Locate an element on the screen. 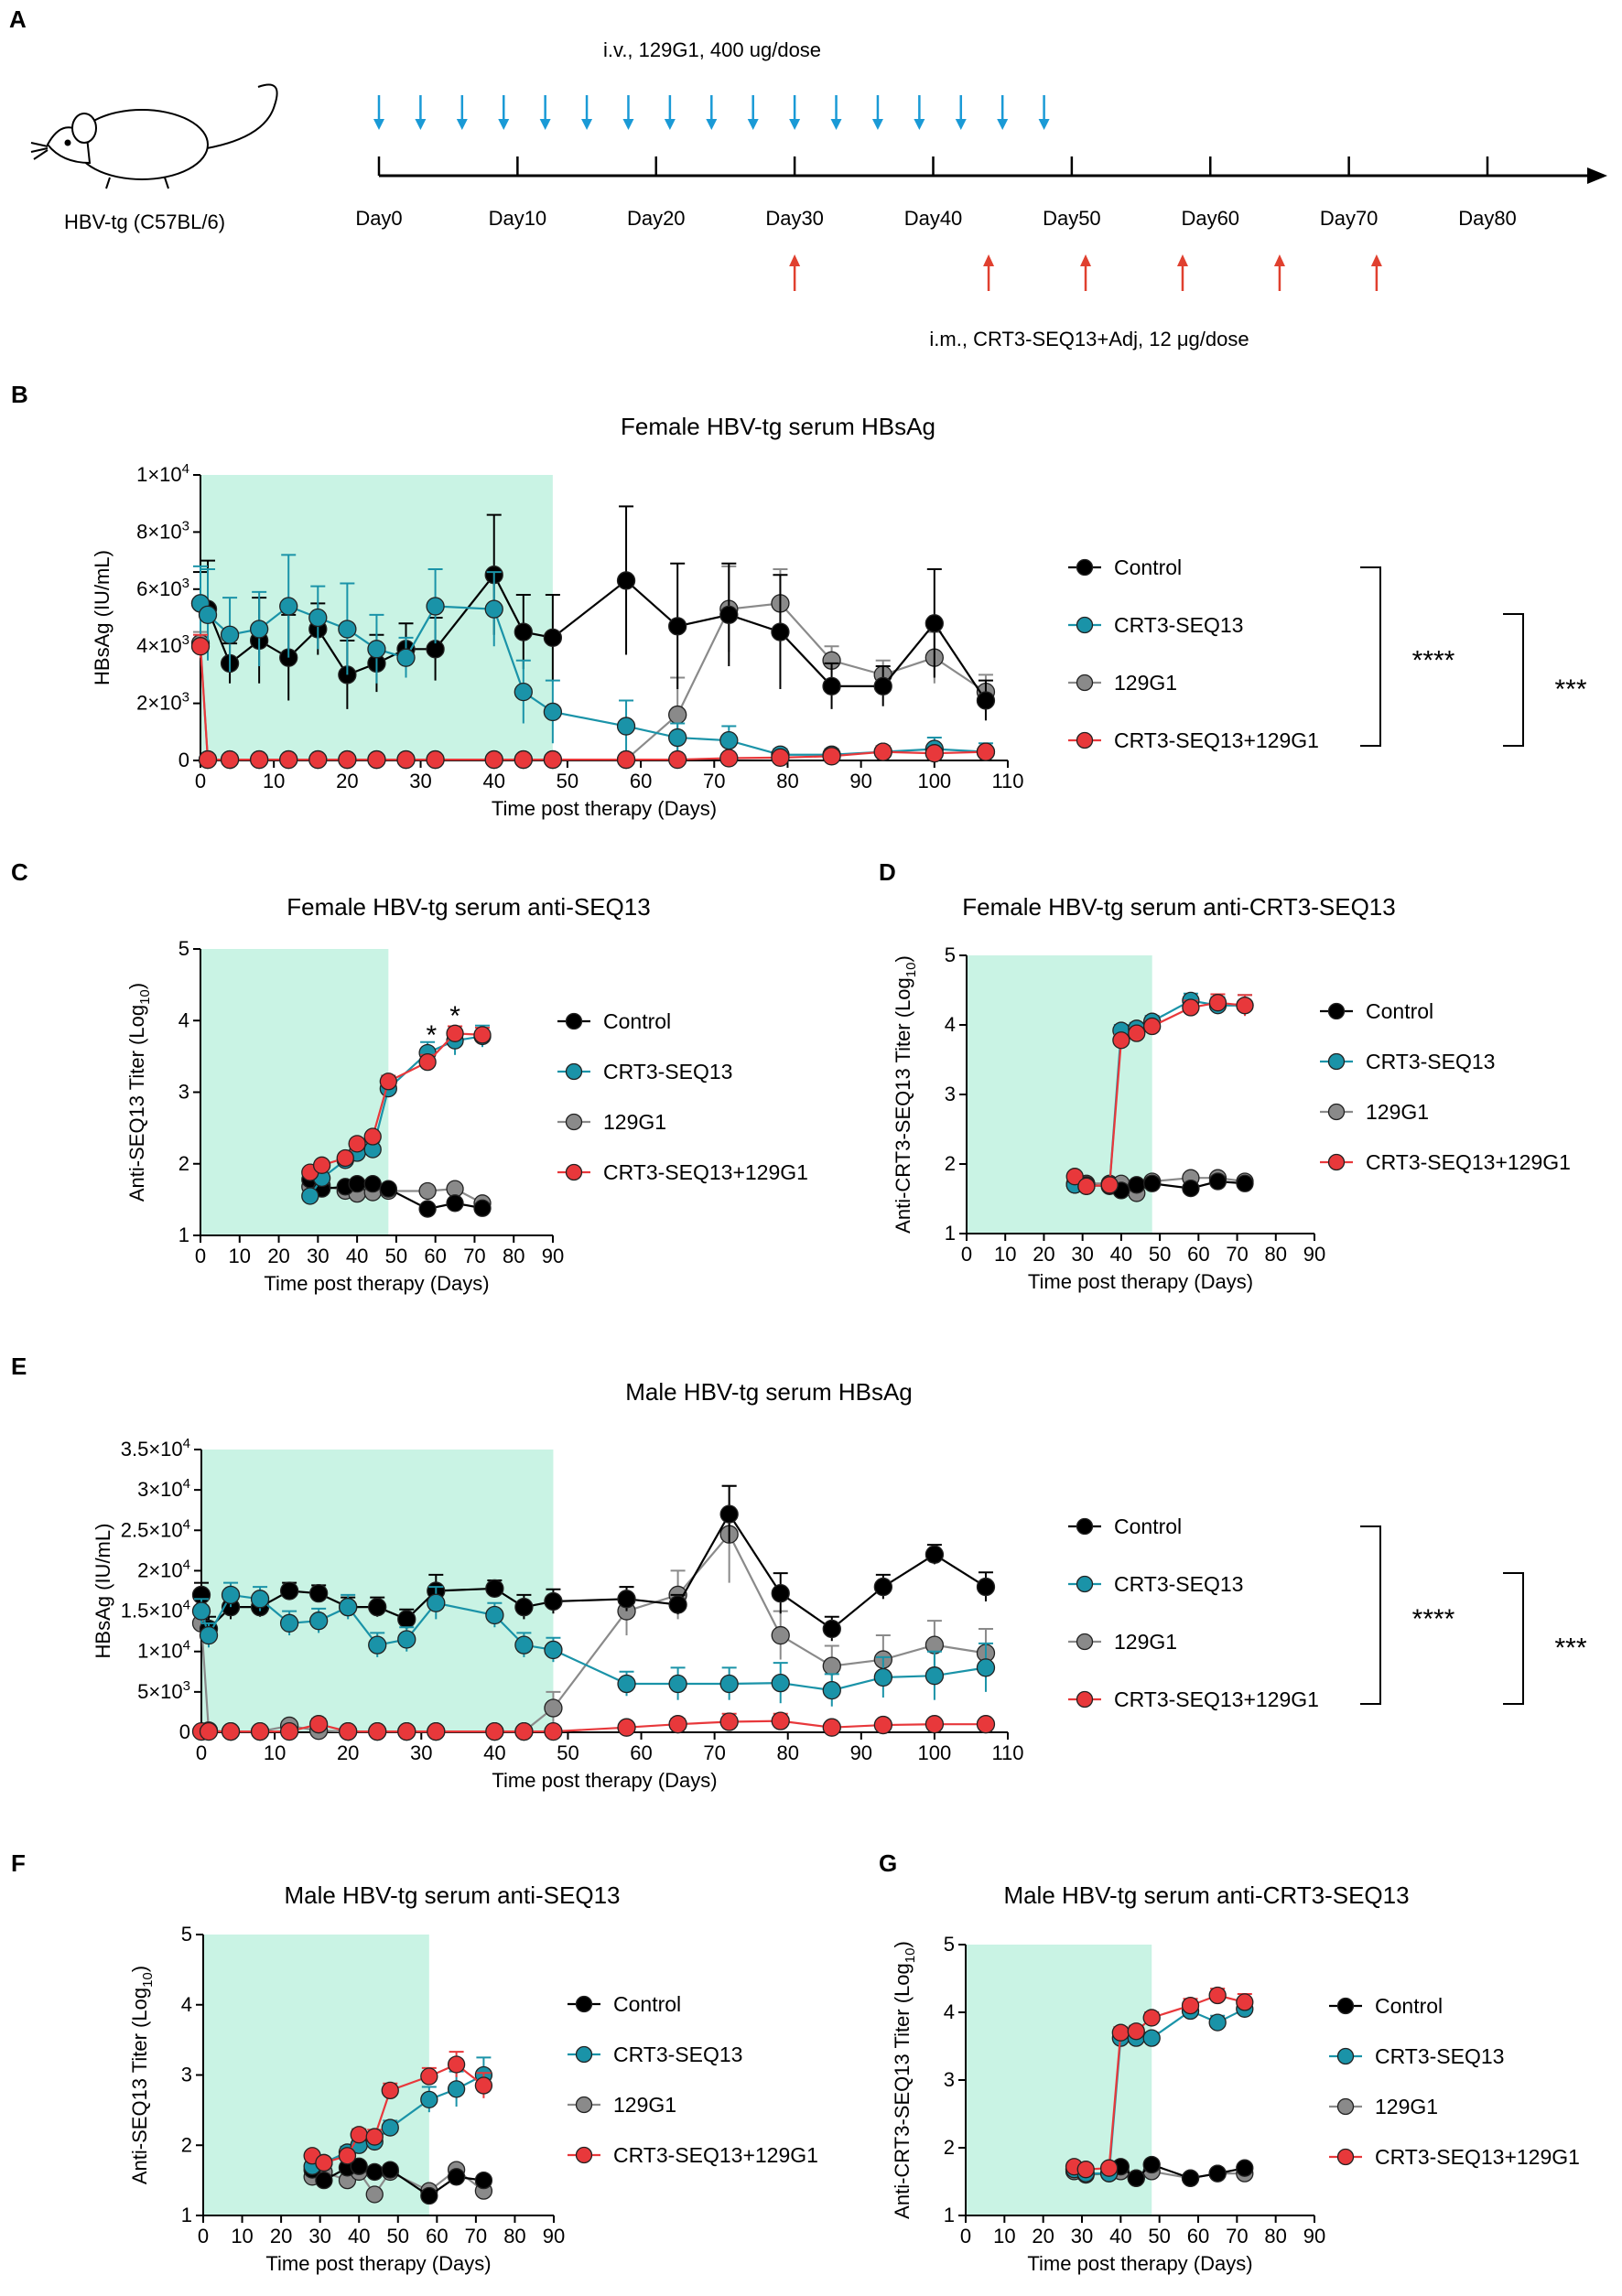 The width and height of the screenshot is (1622, 2296). y-tick-label: 3×10⁴ is located at coordinates (164, 1489).